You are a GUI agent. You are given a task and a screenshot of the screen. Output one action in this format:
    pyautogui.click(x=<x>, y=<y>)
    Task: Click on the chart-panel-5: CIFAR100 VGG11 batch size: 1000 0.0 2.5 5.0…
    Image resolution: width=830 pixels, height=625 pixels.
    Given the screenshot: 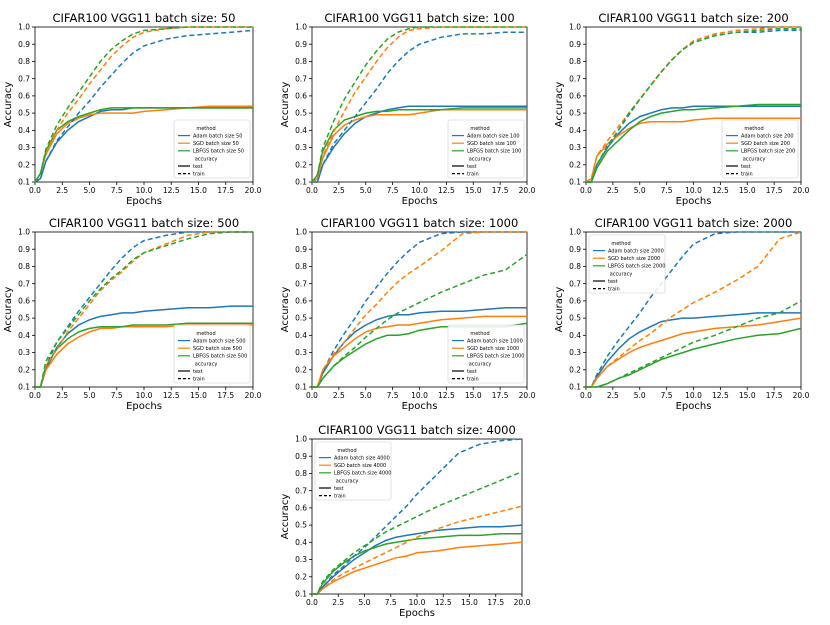 What is the action you would take?
    pyautogui.click(x=408, y=314)
    